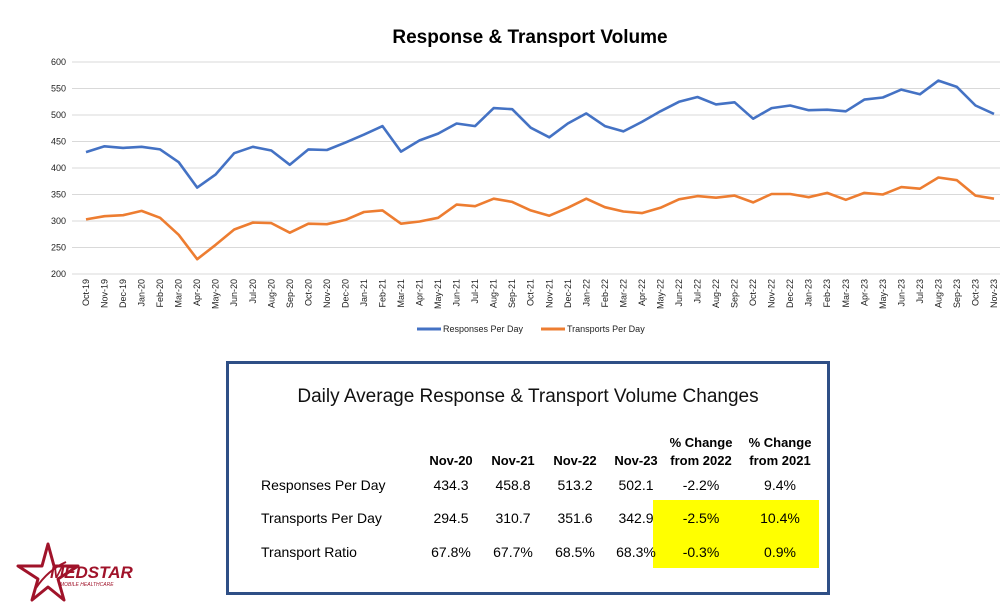 The height and width of the screenshot is (610, 1005). What do you see at coordinates (457, 293) in the screenshot?
I see `x-tick-label: Jun-21` at bounding box center [457, 293].